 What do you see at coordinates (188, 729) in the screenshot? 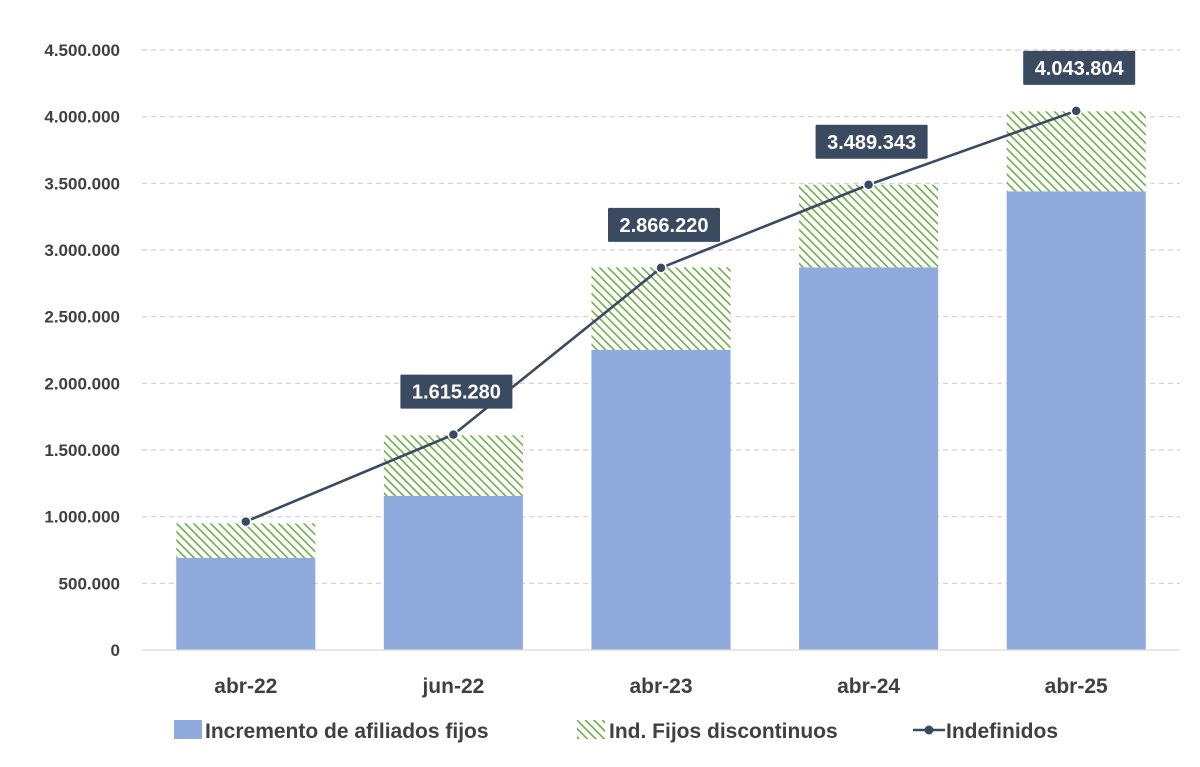
I see `legend-swatch-fijos` at bounding box center [188, 729].